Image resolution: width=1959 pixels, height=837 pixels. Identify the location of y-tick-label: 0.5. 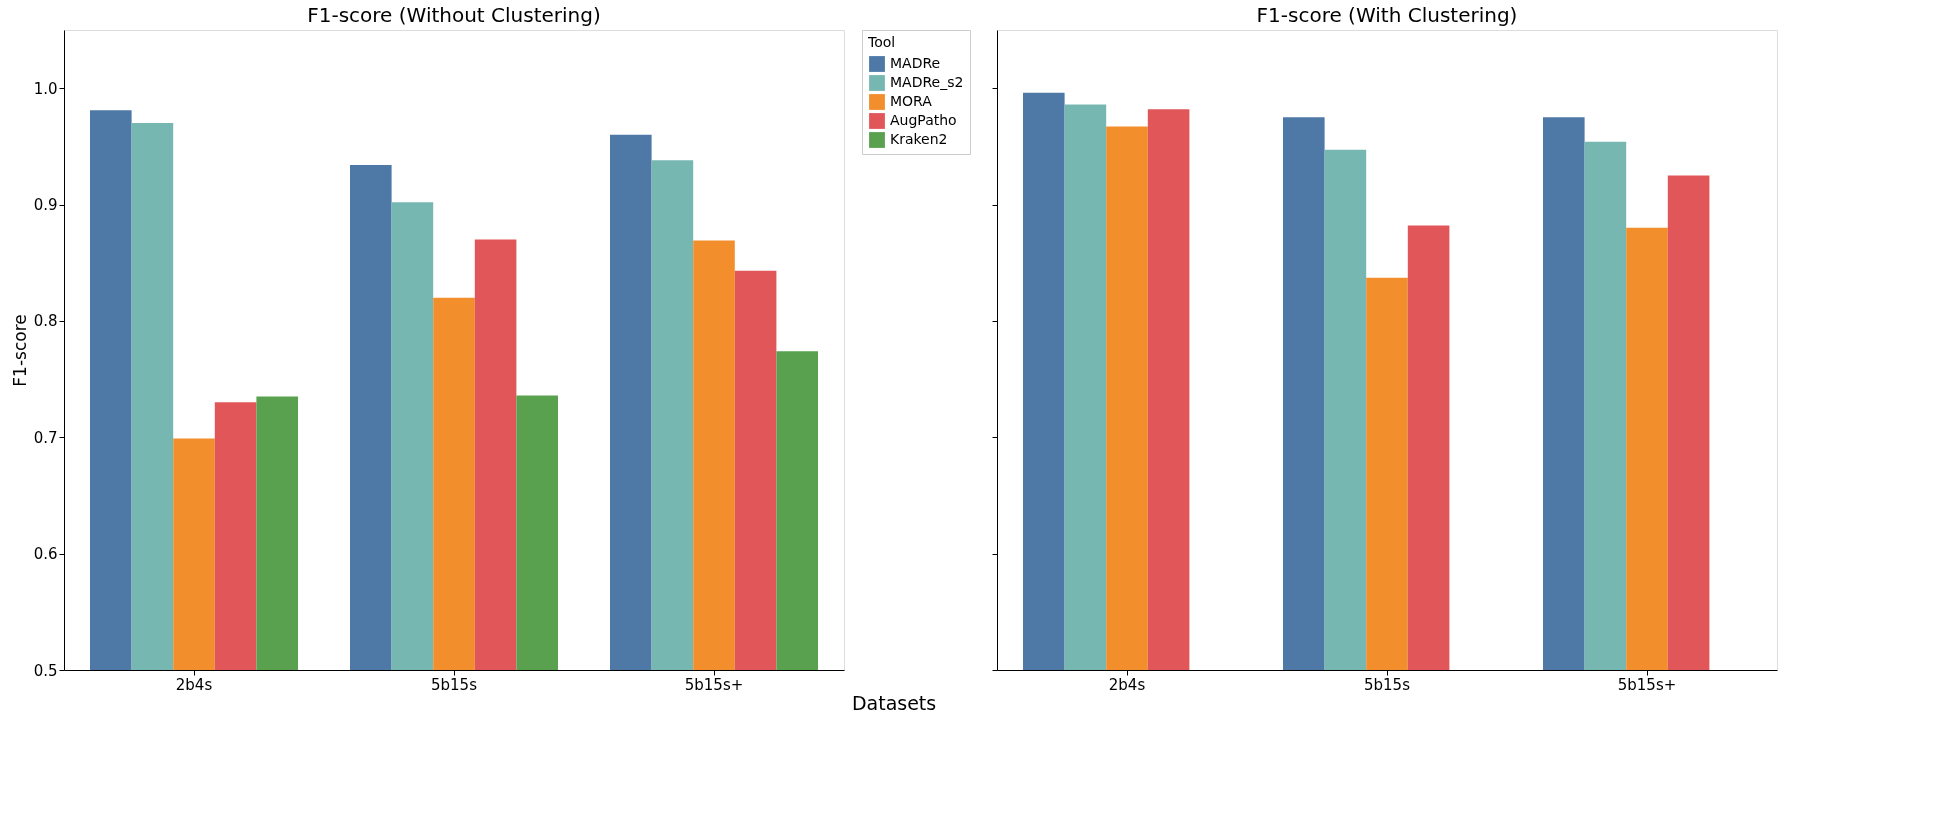
(45, 670).